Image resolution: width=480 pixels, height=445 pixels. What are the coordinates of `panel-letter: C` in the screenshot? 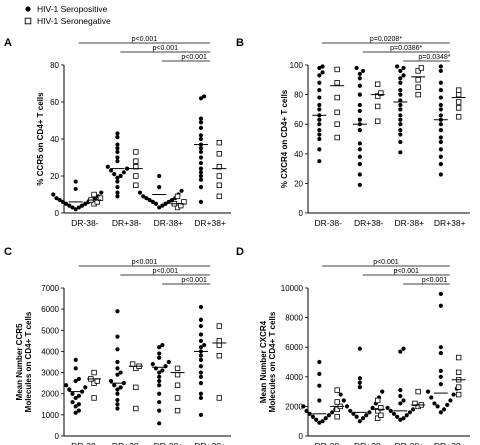 It's located at (8, 252).